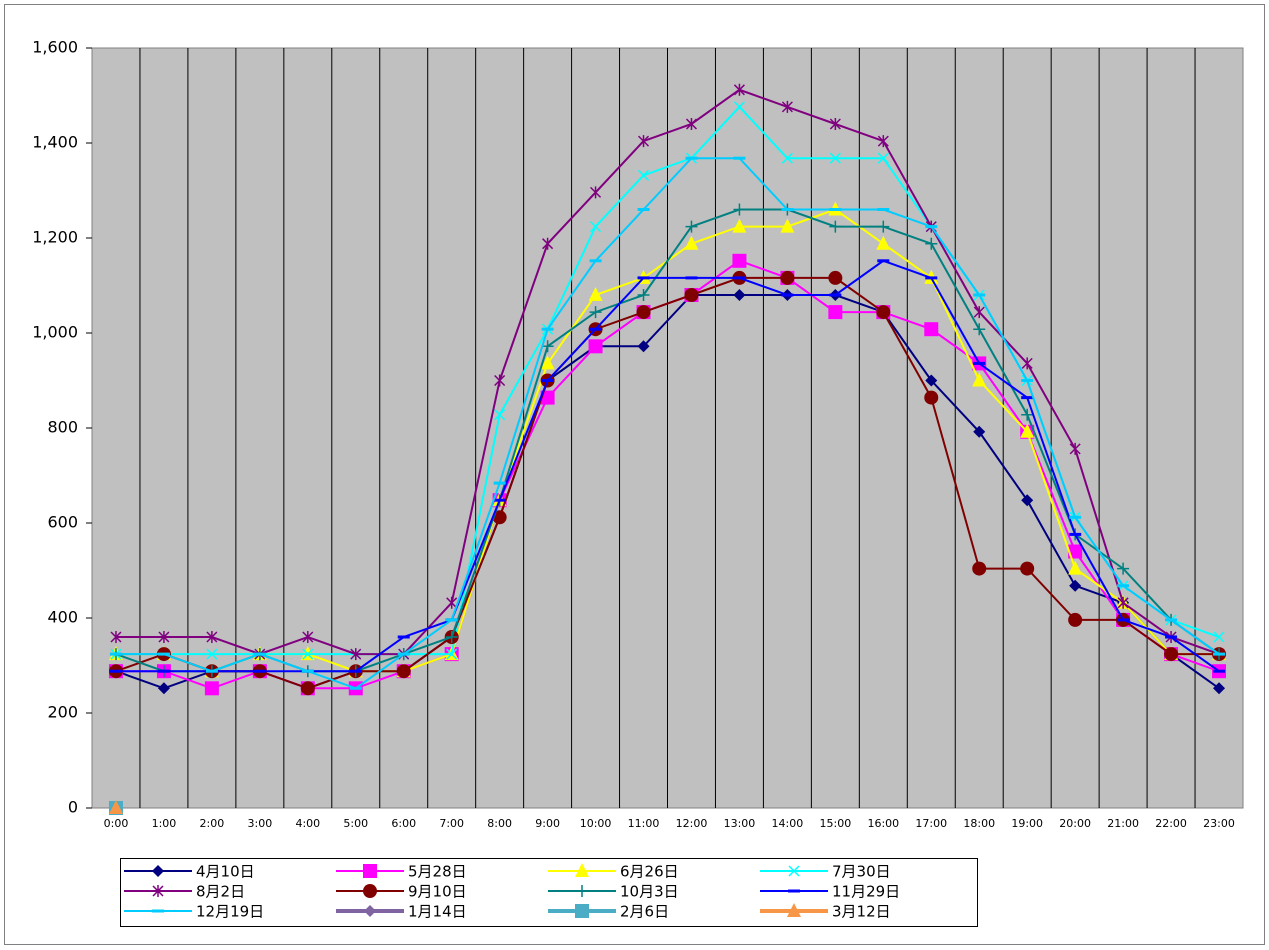 The image size is (1269, 950). I want to click on legend-label: 5月28日, so click(437, 872).